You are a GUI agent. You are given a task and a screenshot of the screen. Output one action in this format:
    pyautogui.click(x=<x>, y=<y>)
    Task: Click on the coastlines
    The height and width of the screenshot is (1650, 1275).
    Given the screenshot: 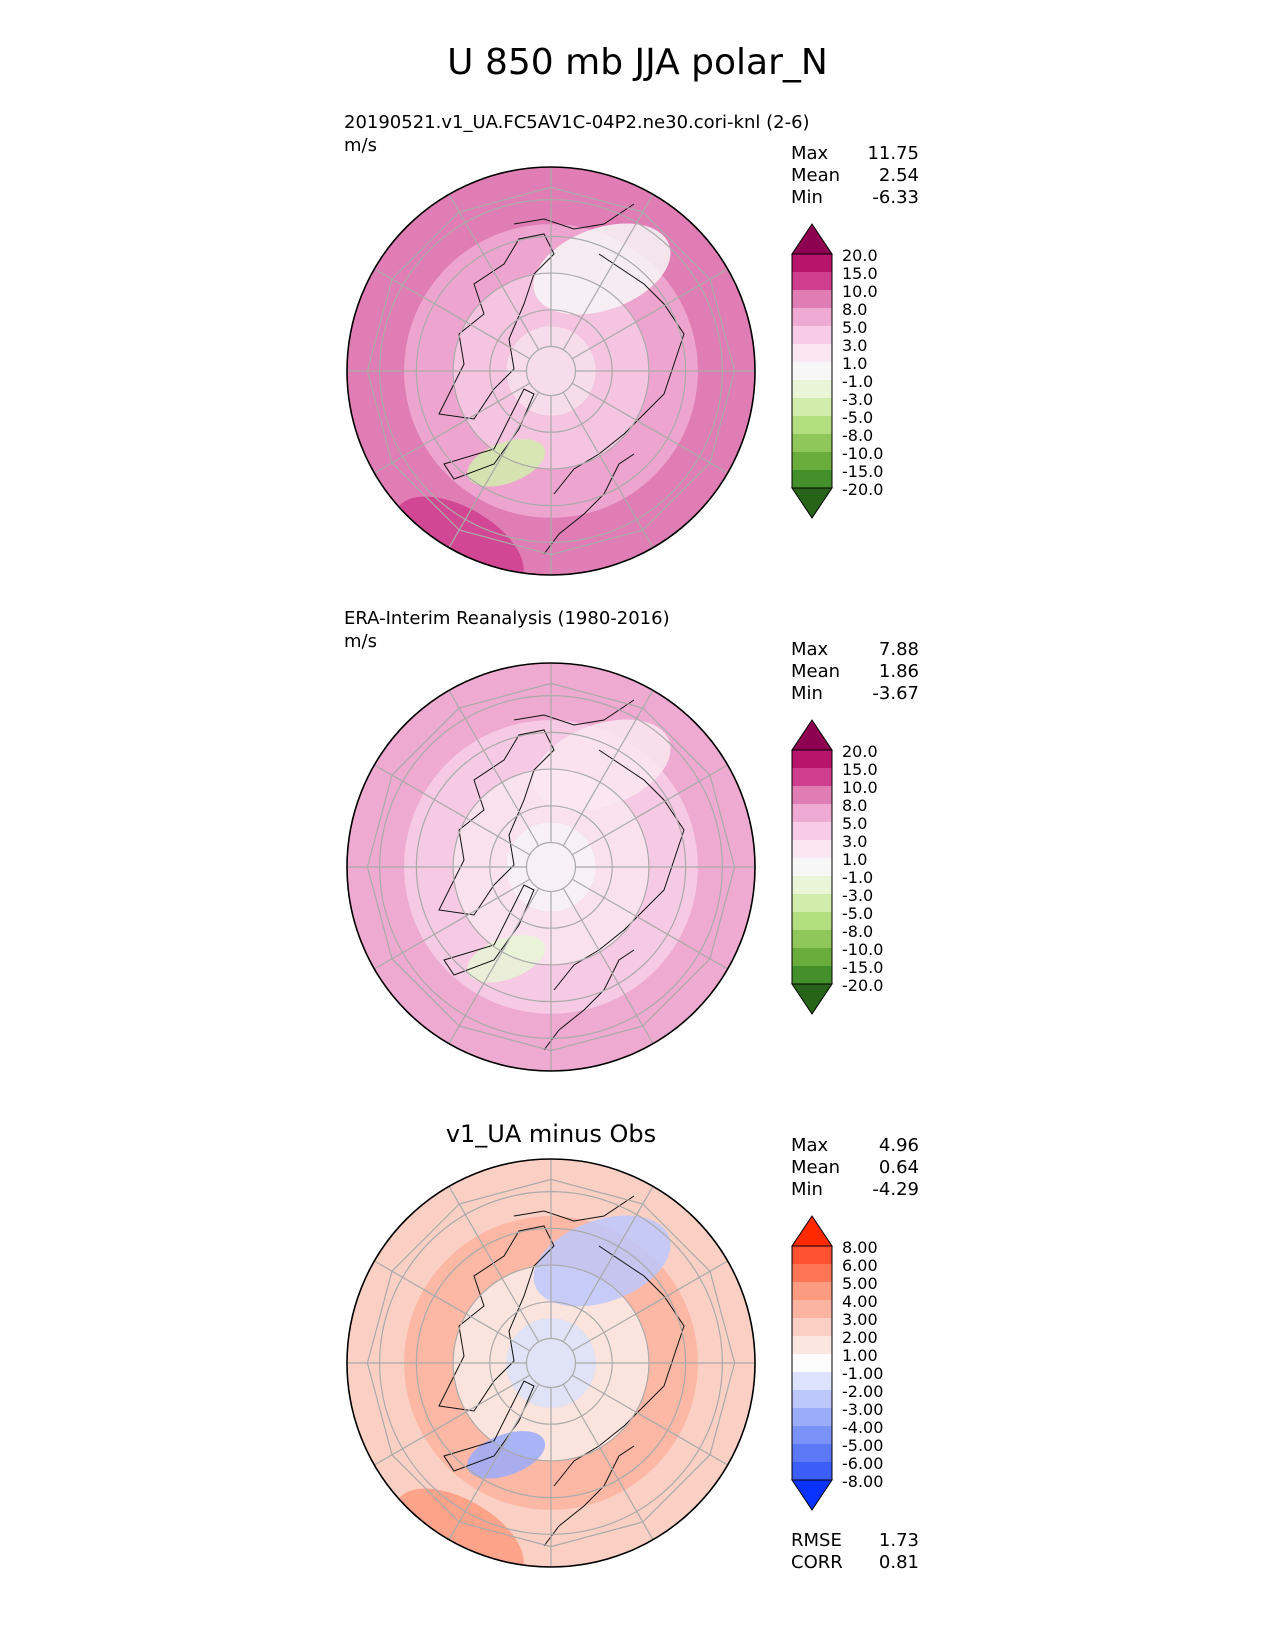 What is the action you would take?
    pyautogui.click(x=561, y=875)
    